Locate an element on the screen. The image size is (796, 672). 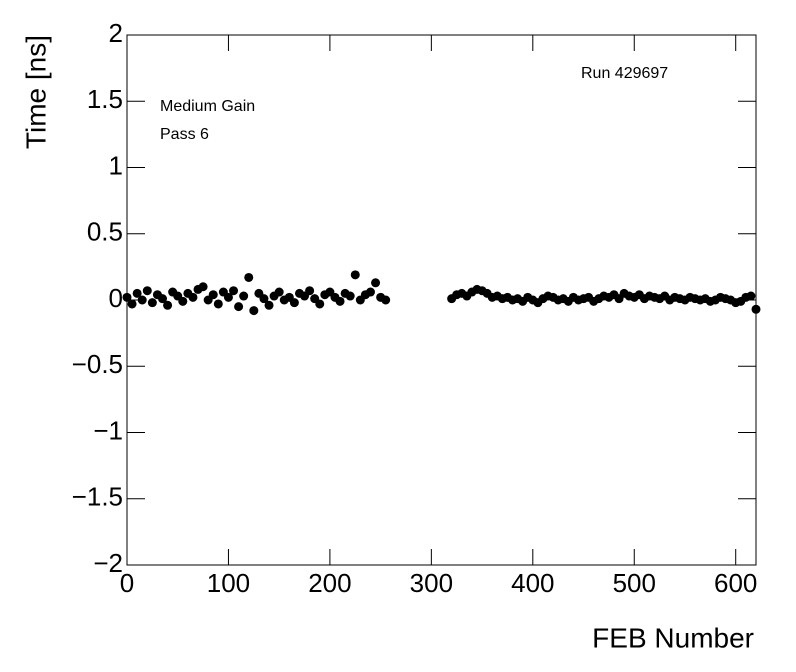
y-axis-title: Time [ns] is located at coordinates (35, 92).